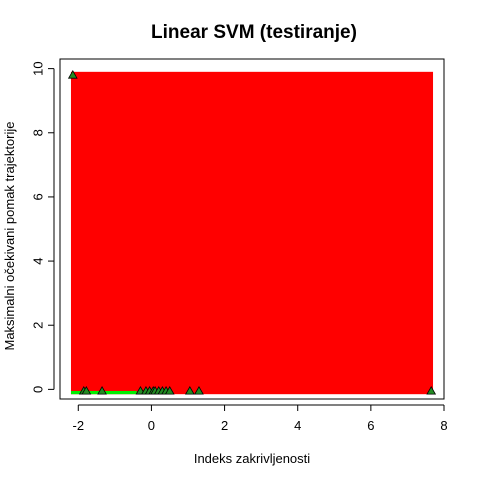 This screenshot has height=480, width=480. What do you see at coordinates (38, 132) in the screenshot?
I see `y-tick-label: 8` at bounding box center [38, 132].